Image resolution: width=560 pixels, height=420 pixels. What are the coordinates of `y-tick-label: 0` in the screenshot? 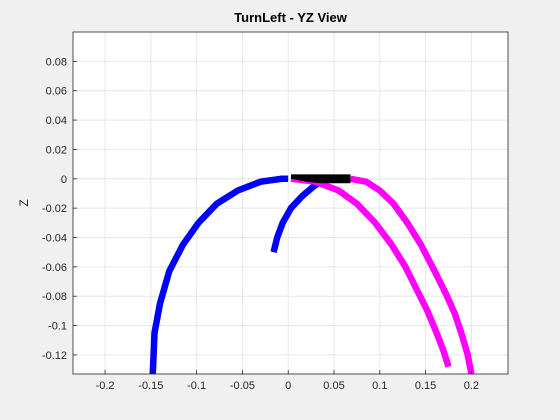 It's located at (64, 180).